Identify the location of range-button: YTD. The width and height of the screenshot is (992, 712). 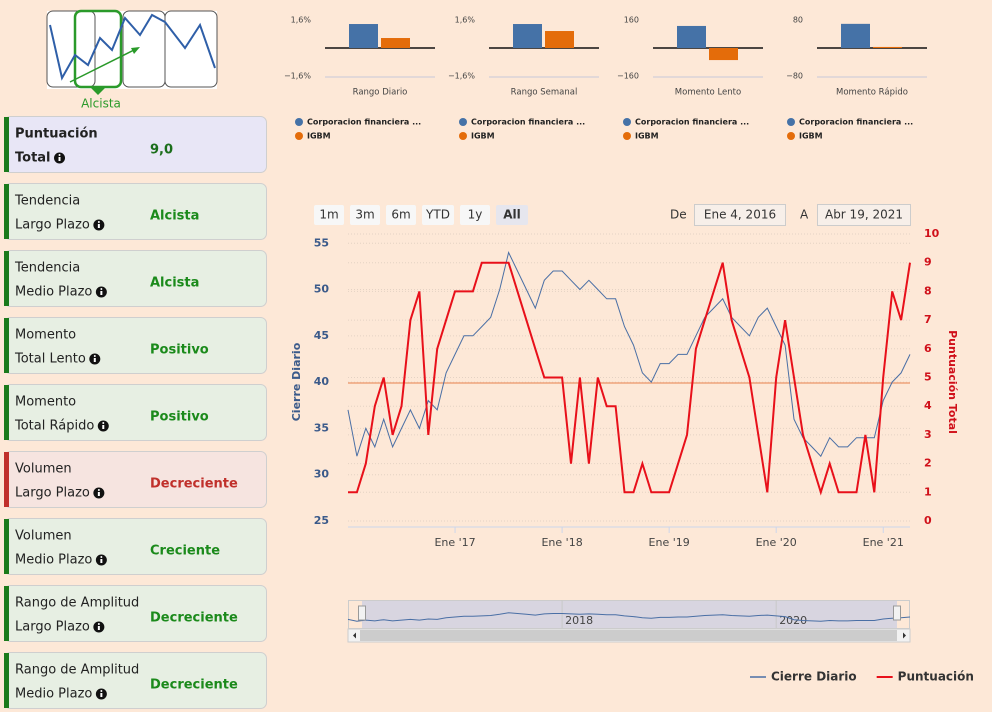
(437, 215).